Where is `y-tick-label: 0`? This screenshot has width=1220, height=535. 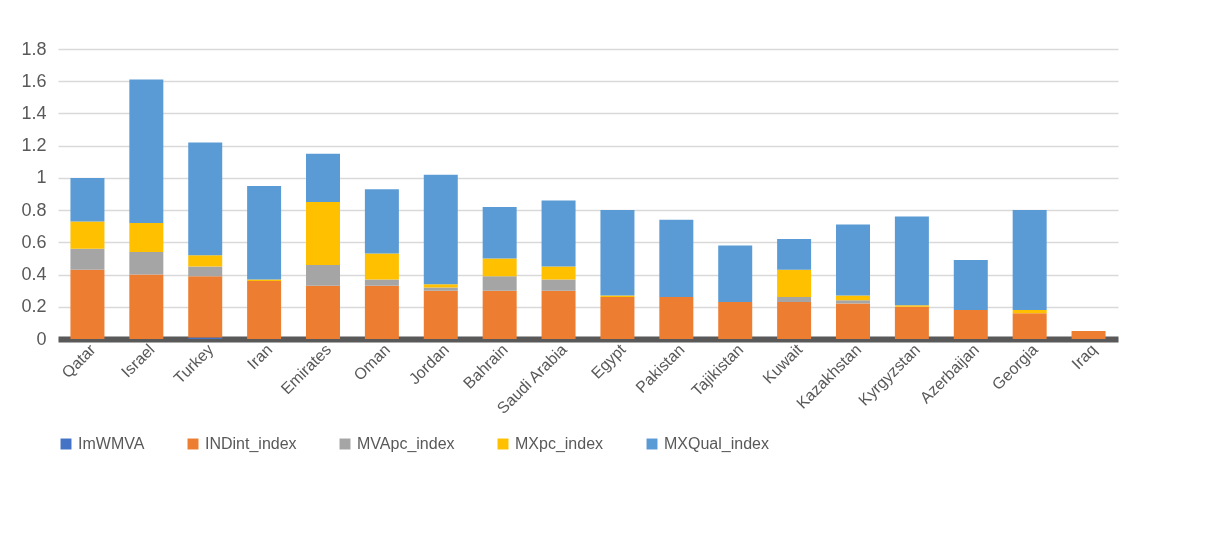
y-tick-label: 0 is located at coordinates (41, 338).